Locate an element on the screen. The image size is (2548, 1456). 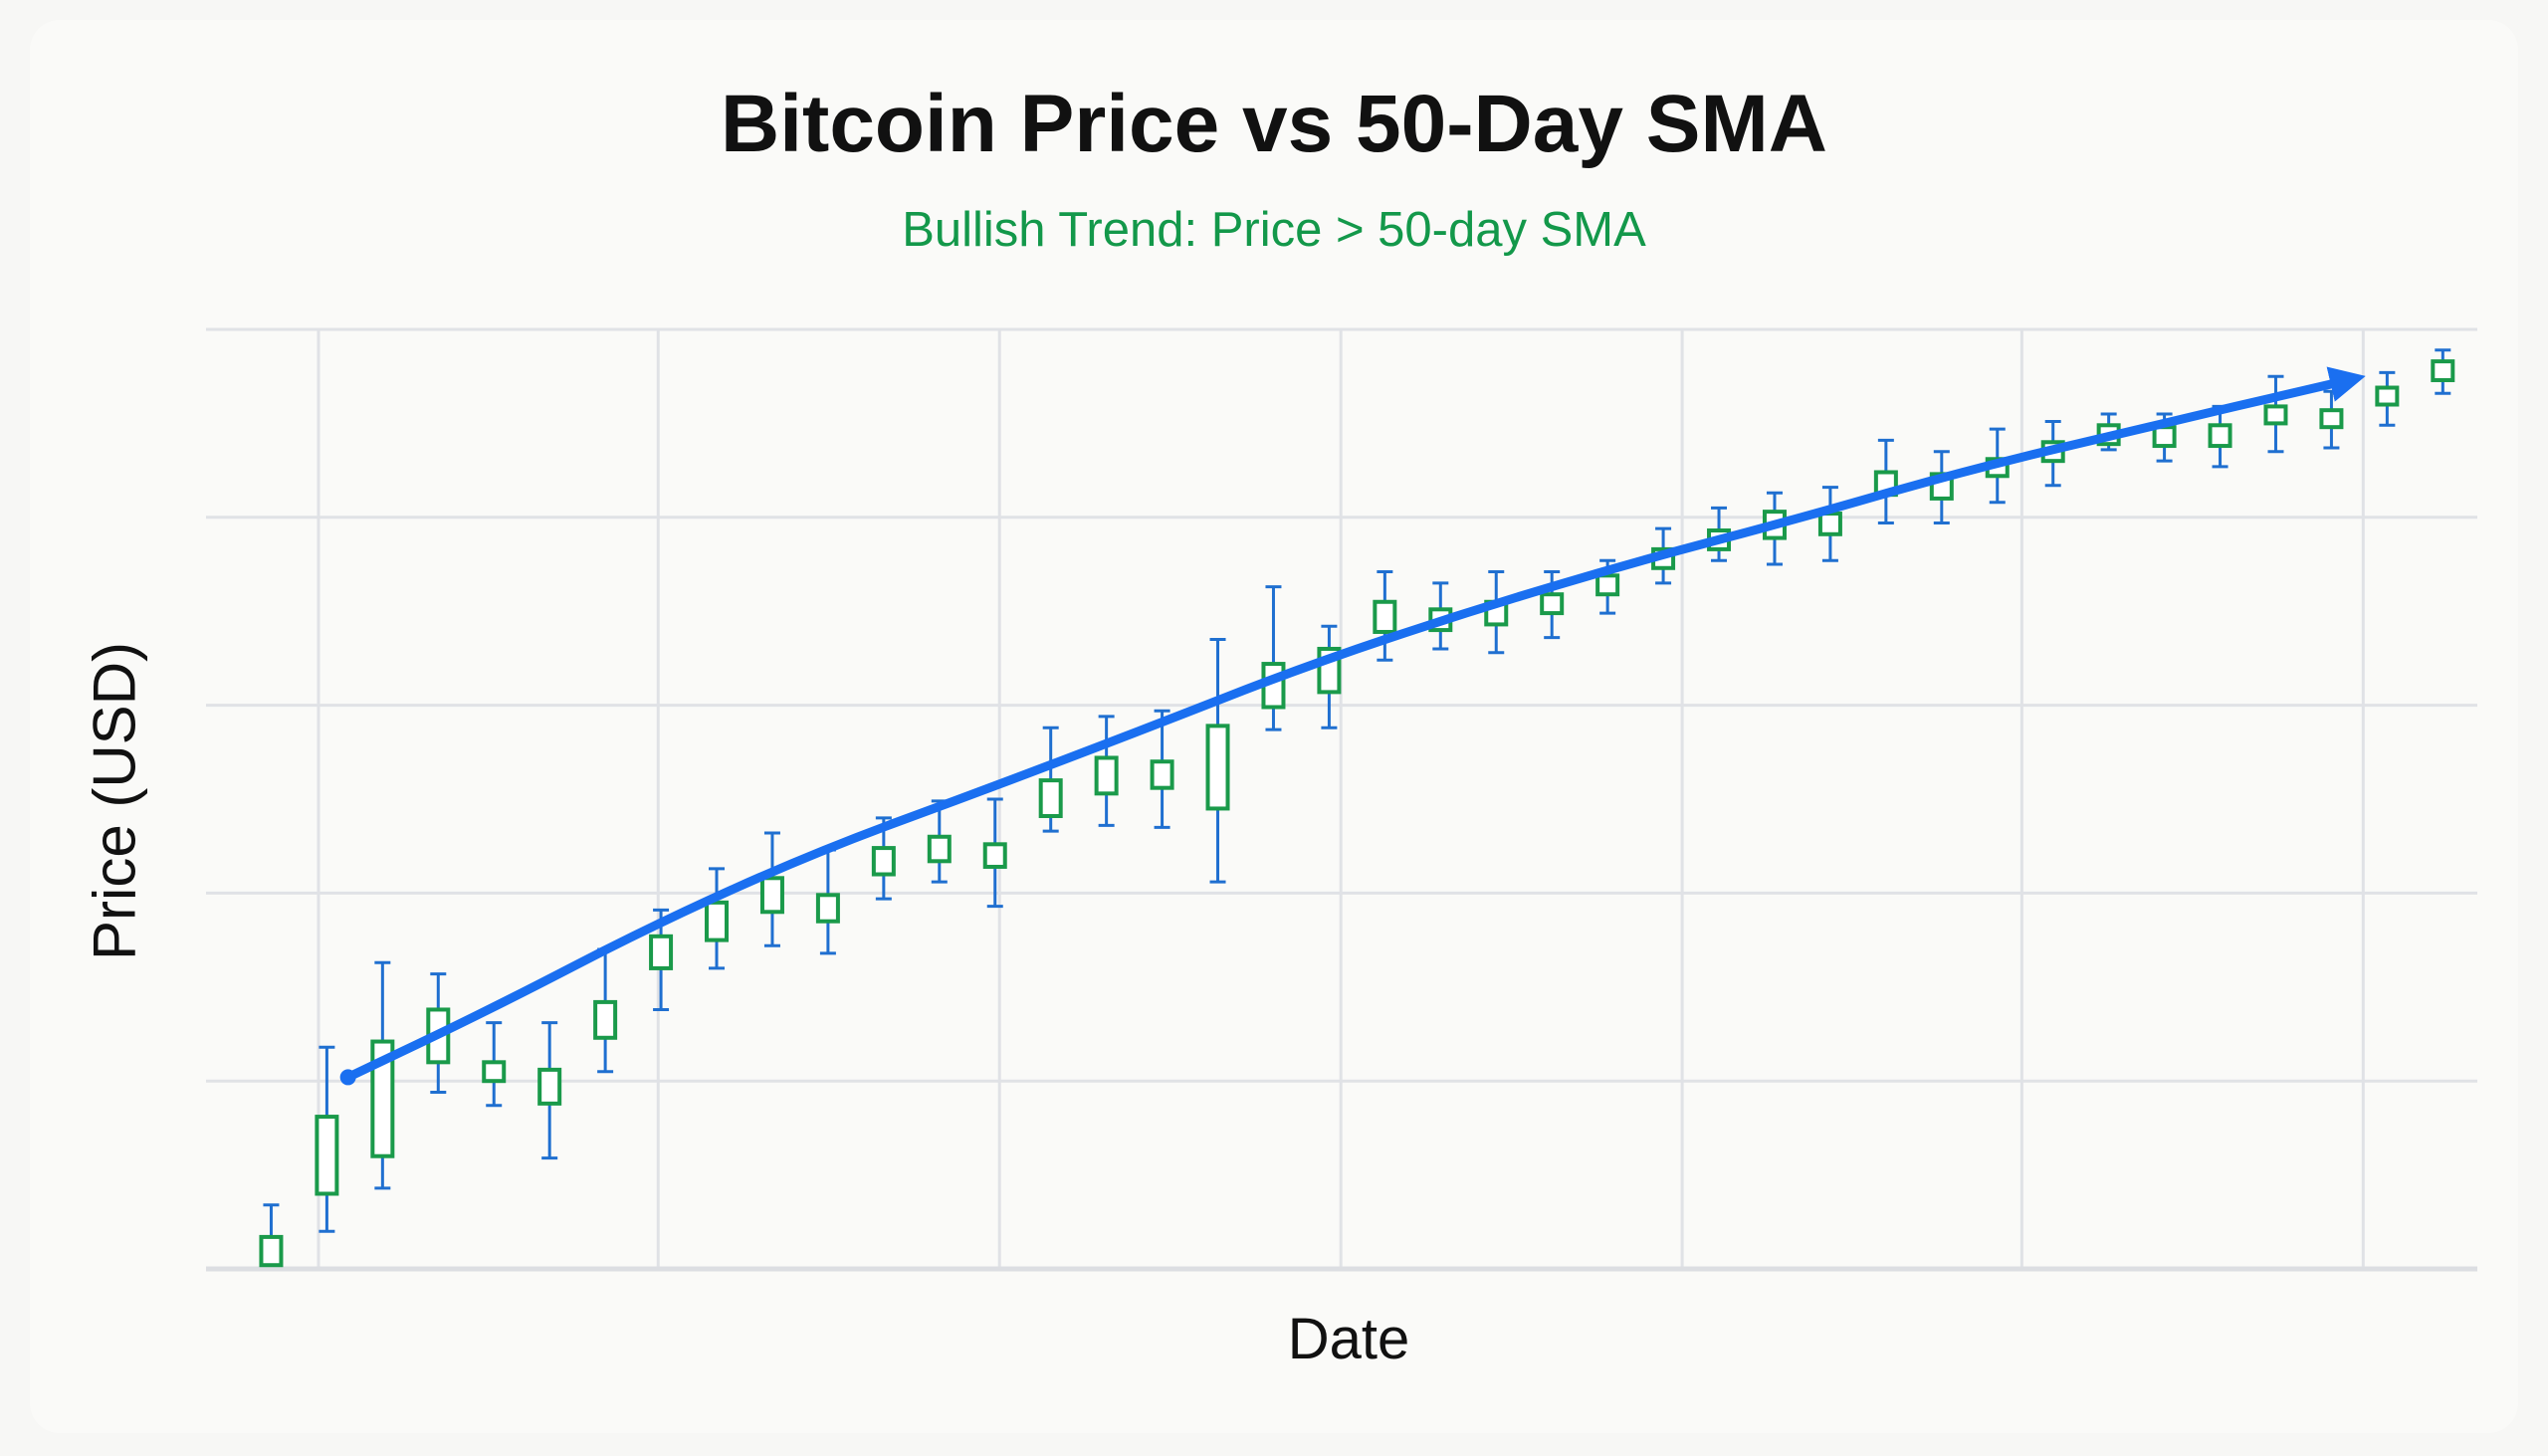
chart-title: Bitcoin Price vs 50-Day SMA is located at coordinates (1274, 124).